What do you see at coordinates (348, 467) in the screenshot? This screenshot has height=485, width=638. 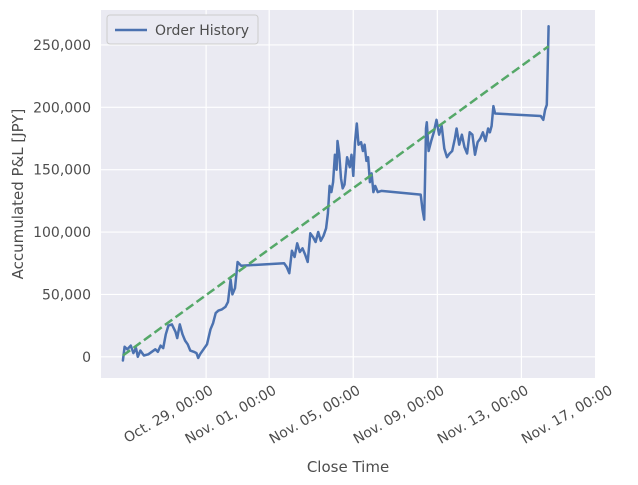 I see `x-axis-label: Close Time` at bounding box center [348, 467].